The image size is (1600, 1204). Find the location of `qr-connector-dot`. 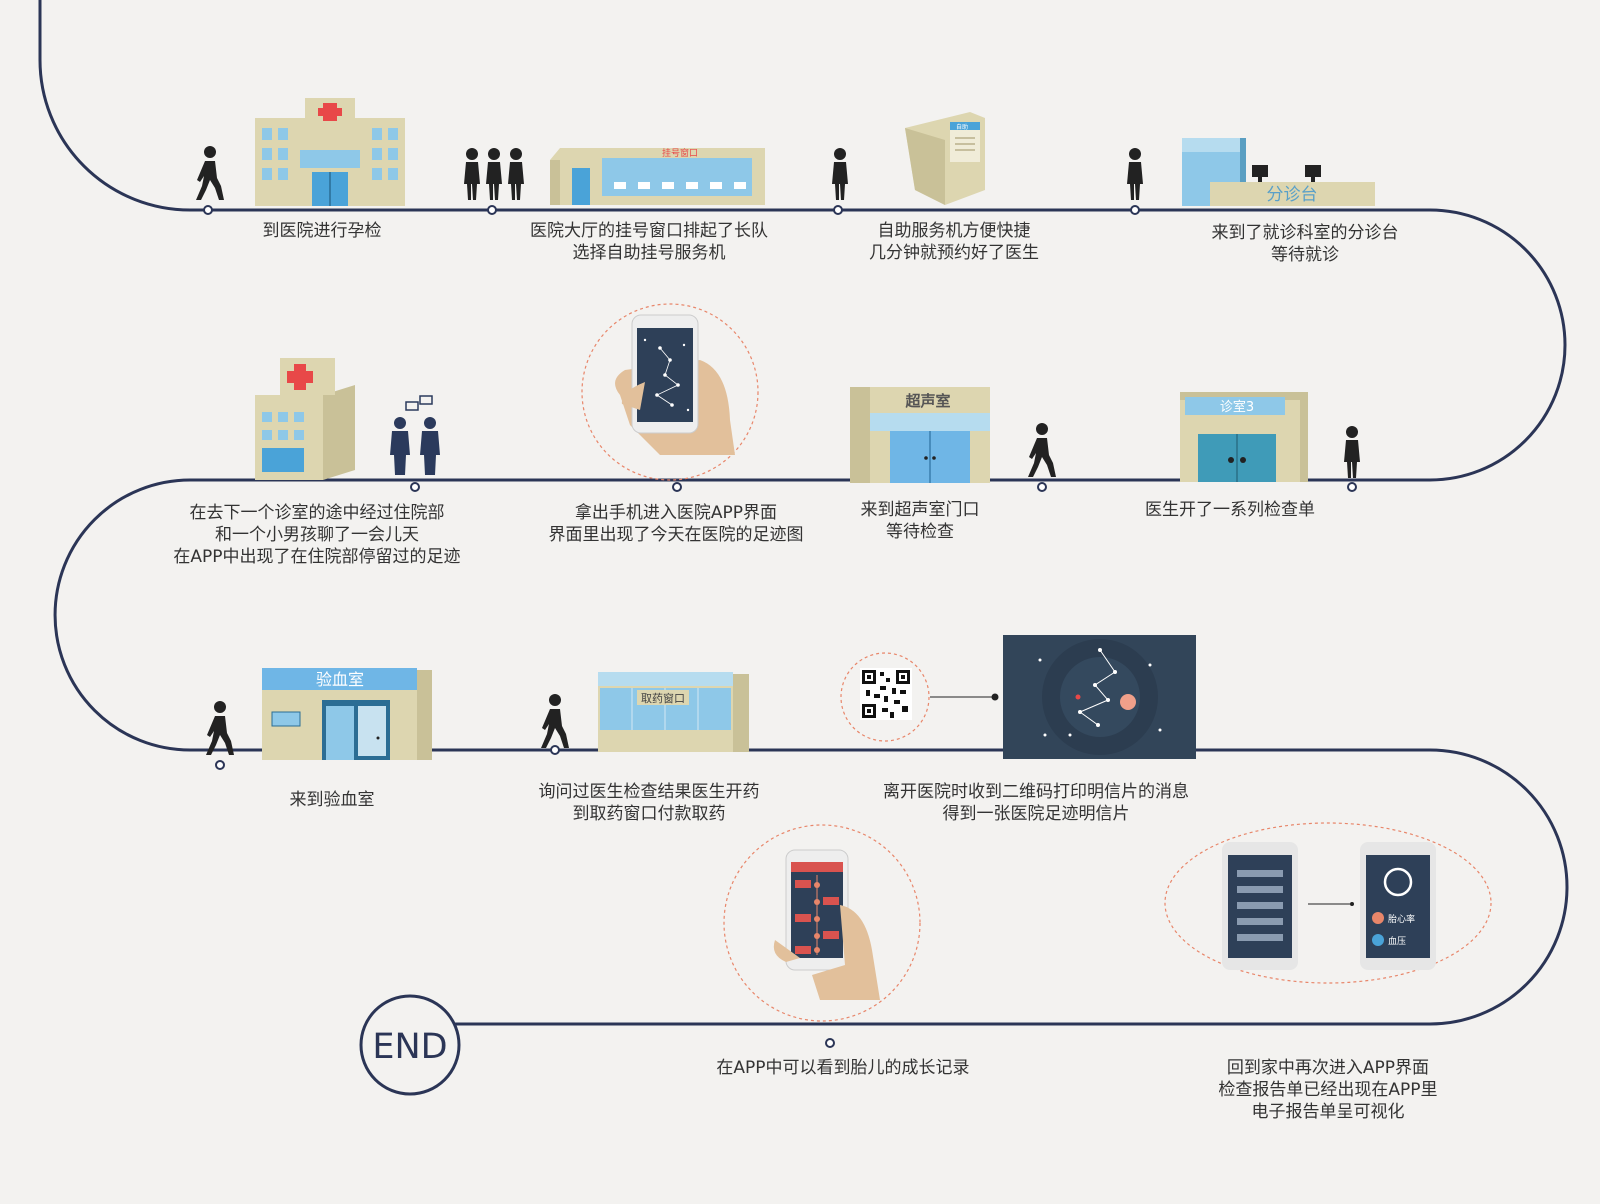

qr-connector-dot is located at coordinates (995, 697).